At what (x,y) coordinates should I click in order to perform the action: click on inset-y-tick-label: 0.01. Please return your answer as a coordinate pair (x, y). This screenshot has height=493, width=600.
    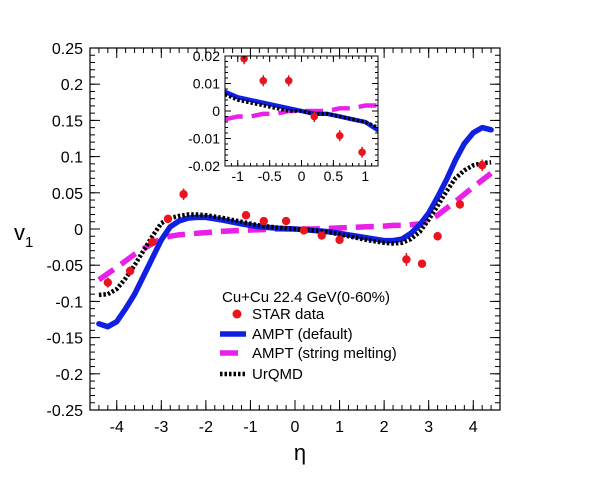
    Looking at the image, I should click on (206, 84).